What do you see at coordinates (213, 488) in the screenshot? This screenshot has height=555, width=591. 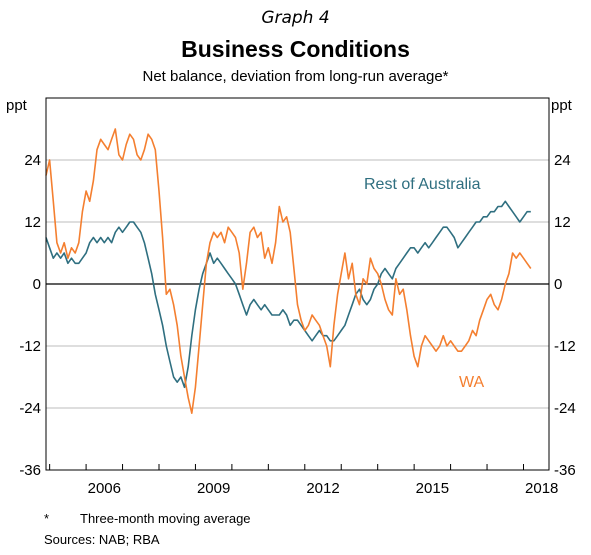 I see `x-tick-label: 2009` at bounding box center [213, 488].